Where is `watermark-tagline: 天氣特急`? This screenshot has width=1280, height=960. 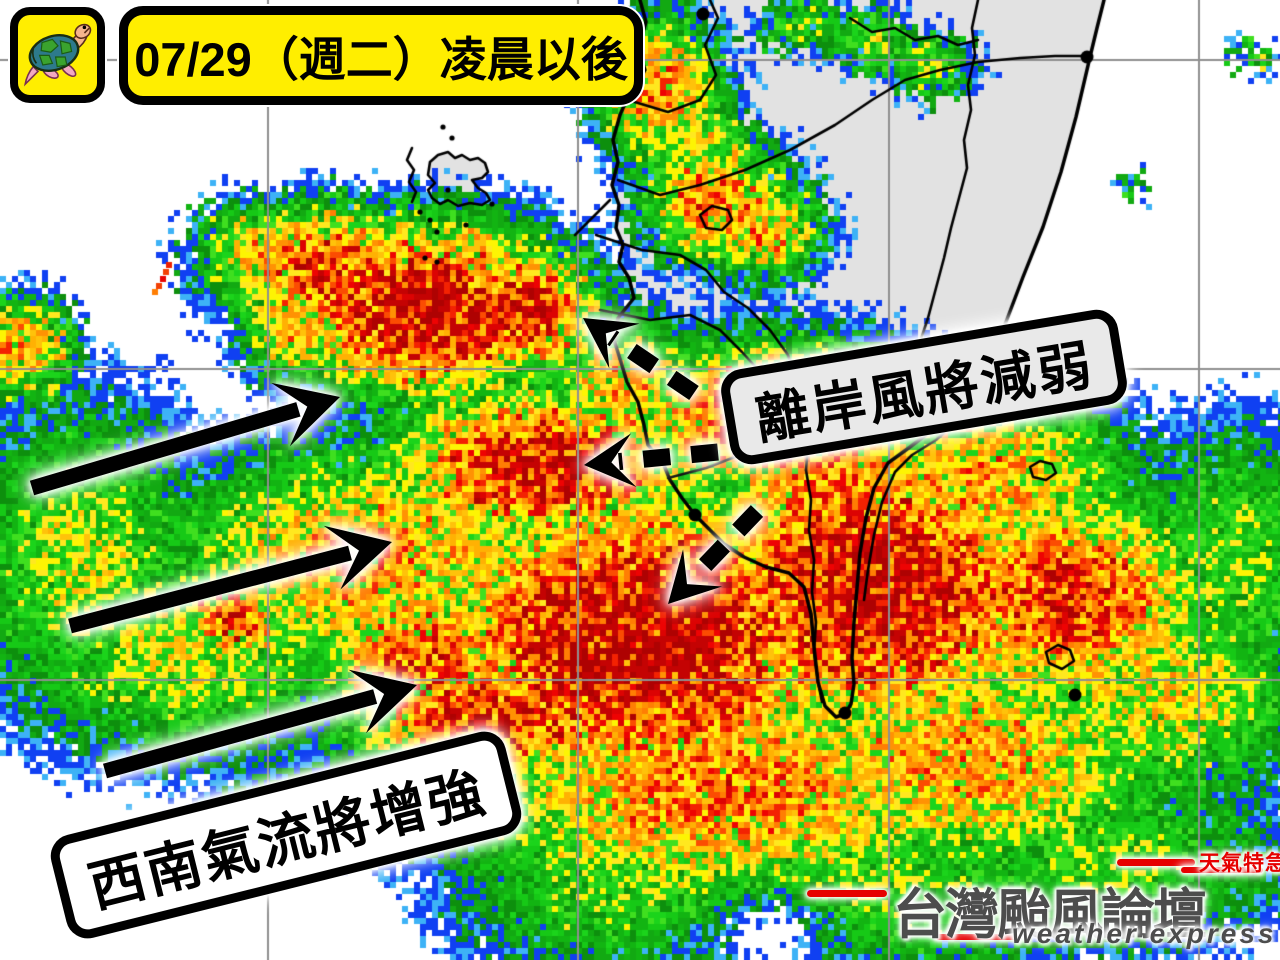
watermark-tagline: 天氣特急 is located at coordinates (1239, 863).